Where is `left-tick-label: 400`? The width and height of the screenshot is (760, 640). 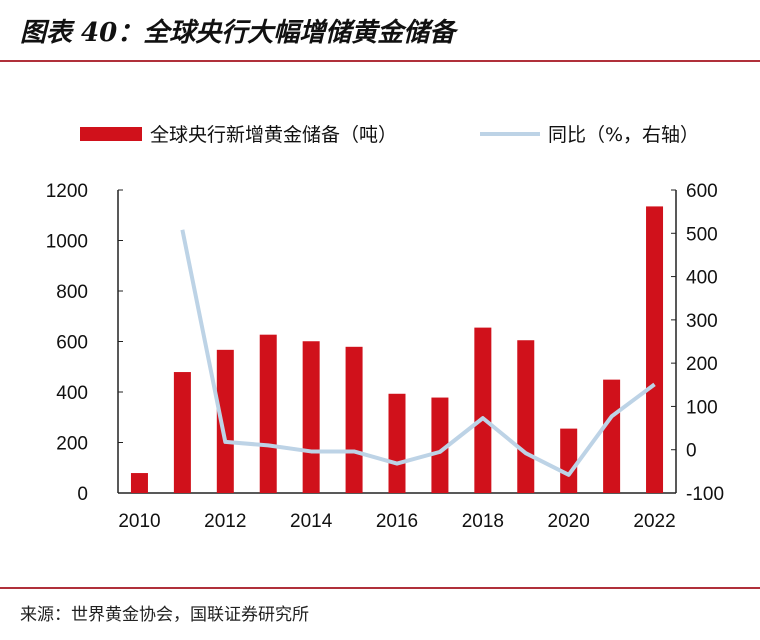
left-tick-label: 400 is located at coordinates (72, 393).